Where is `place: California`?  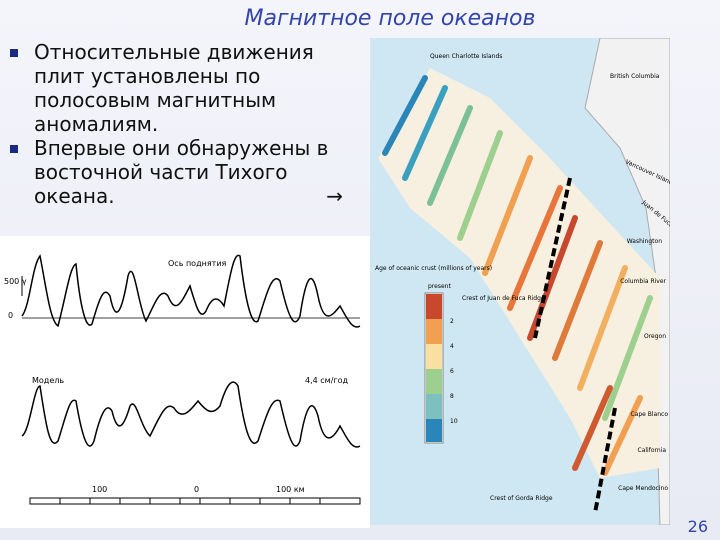 place: California is located at coordinates (652, 450).